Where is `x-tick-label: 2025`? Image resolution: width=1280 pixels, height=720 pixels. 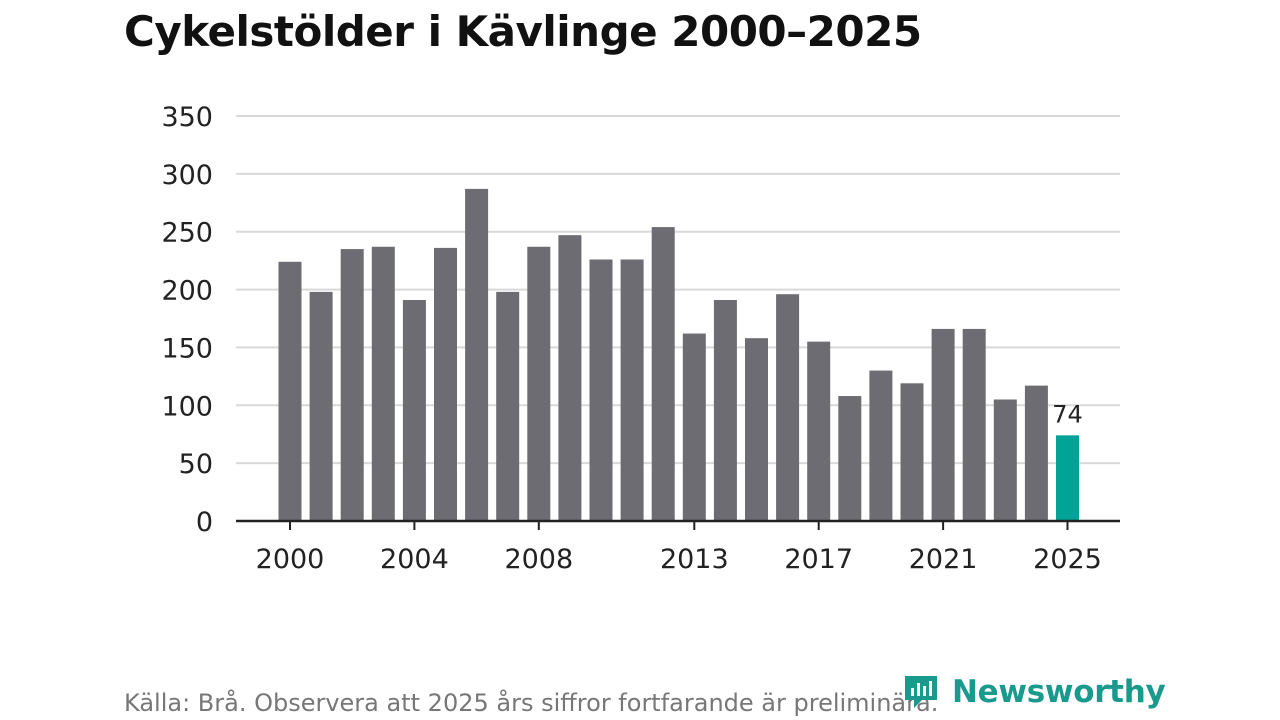 x-tick-label: 2025 is located at coordinates (1067, 559).